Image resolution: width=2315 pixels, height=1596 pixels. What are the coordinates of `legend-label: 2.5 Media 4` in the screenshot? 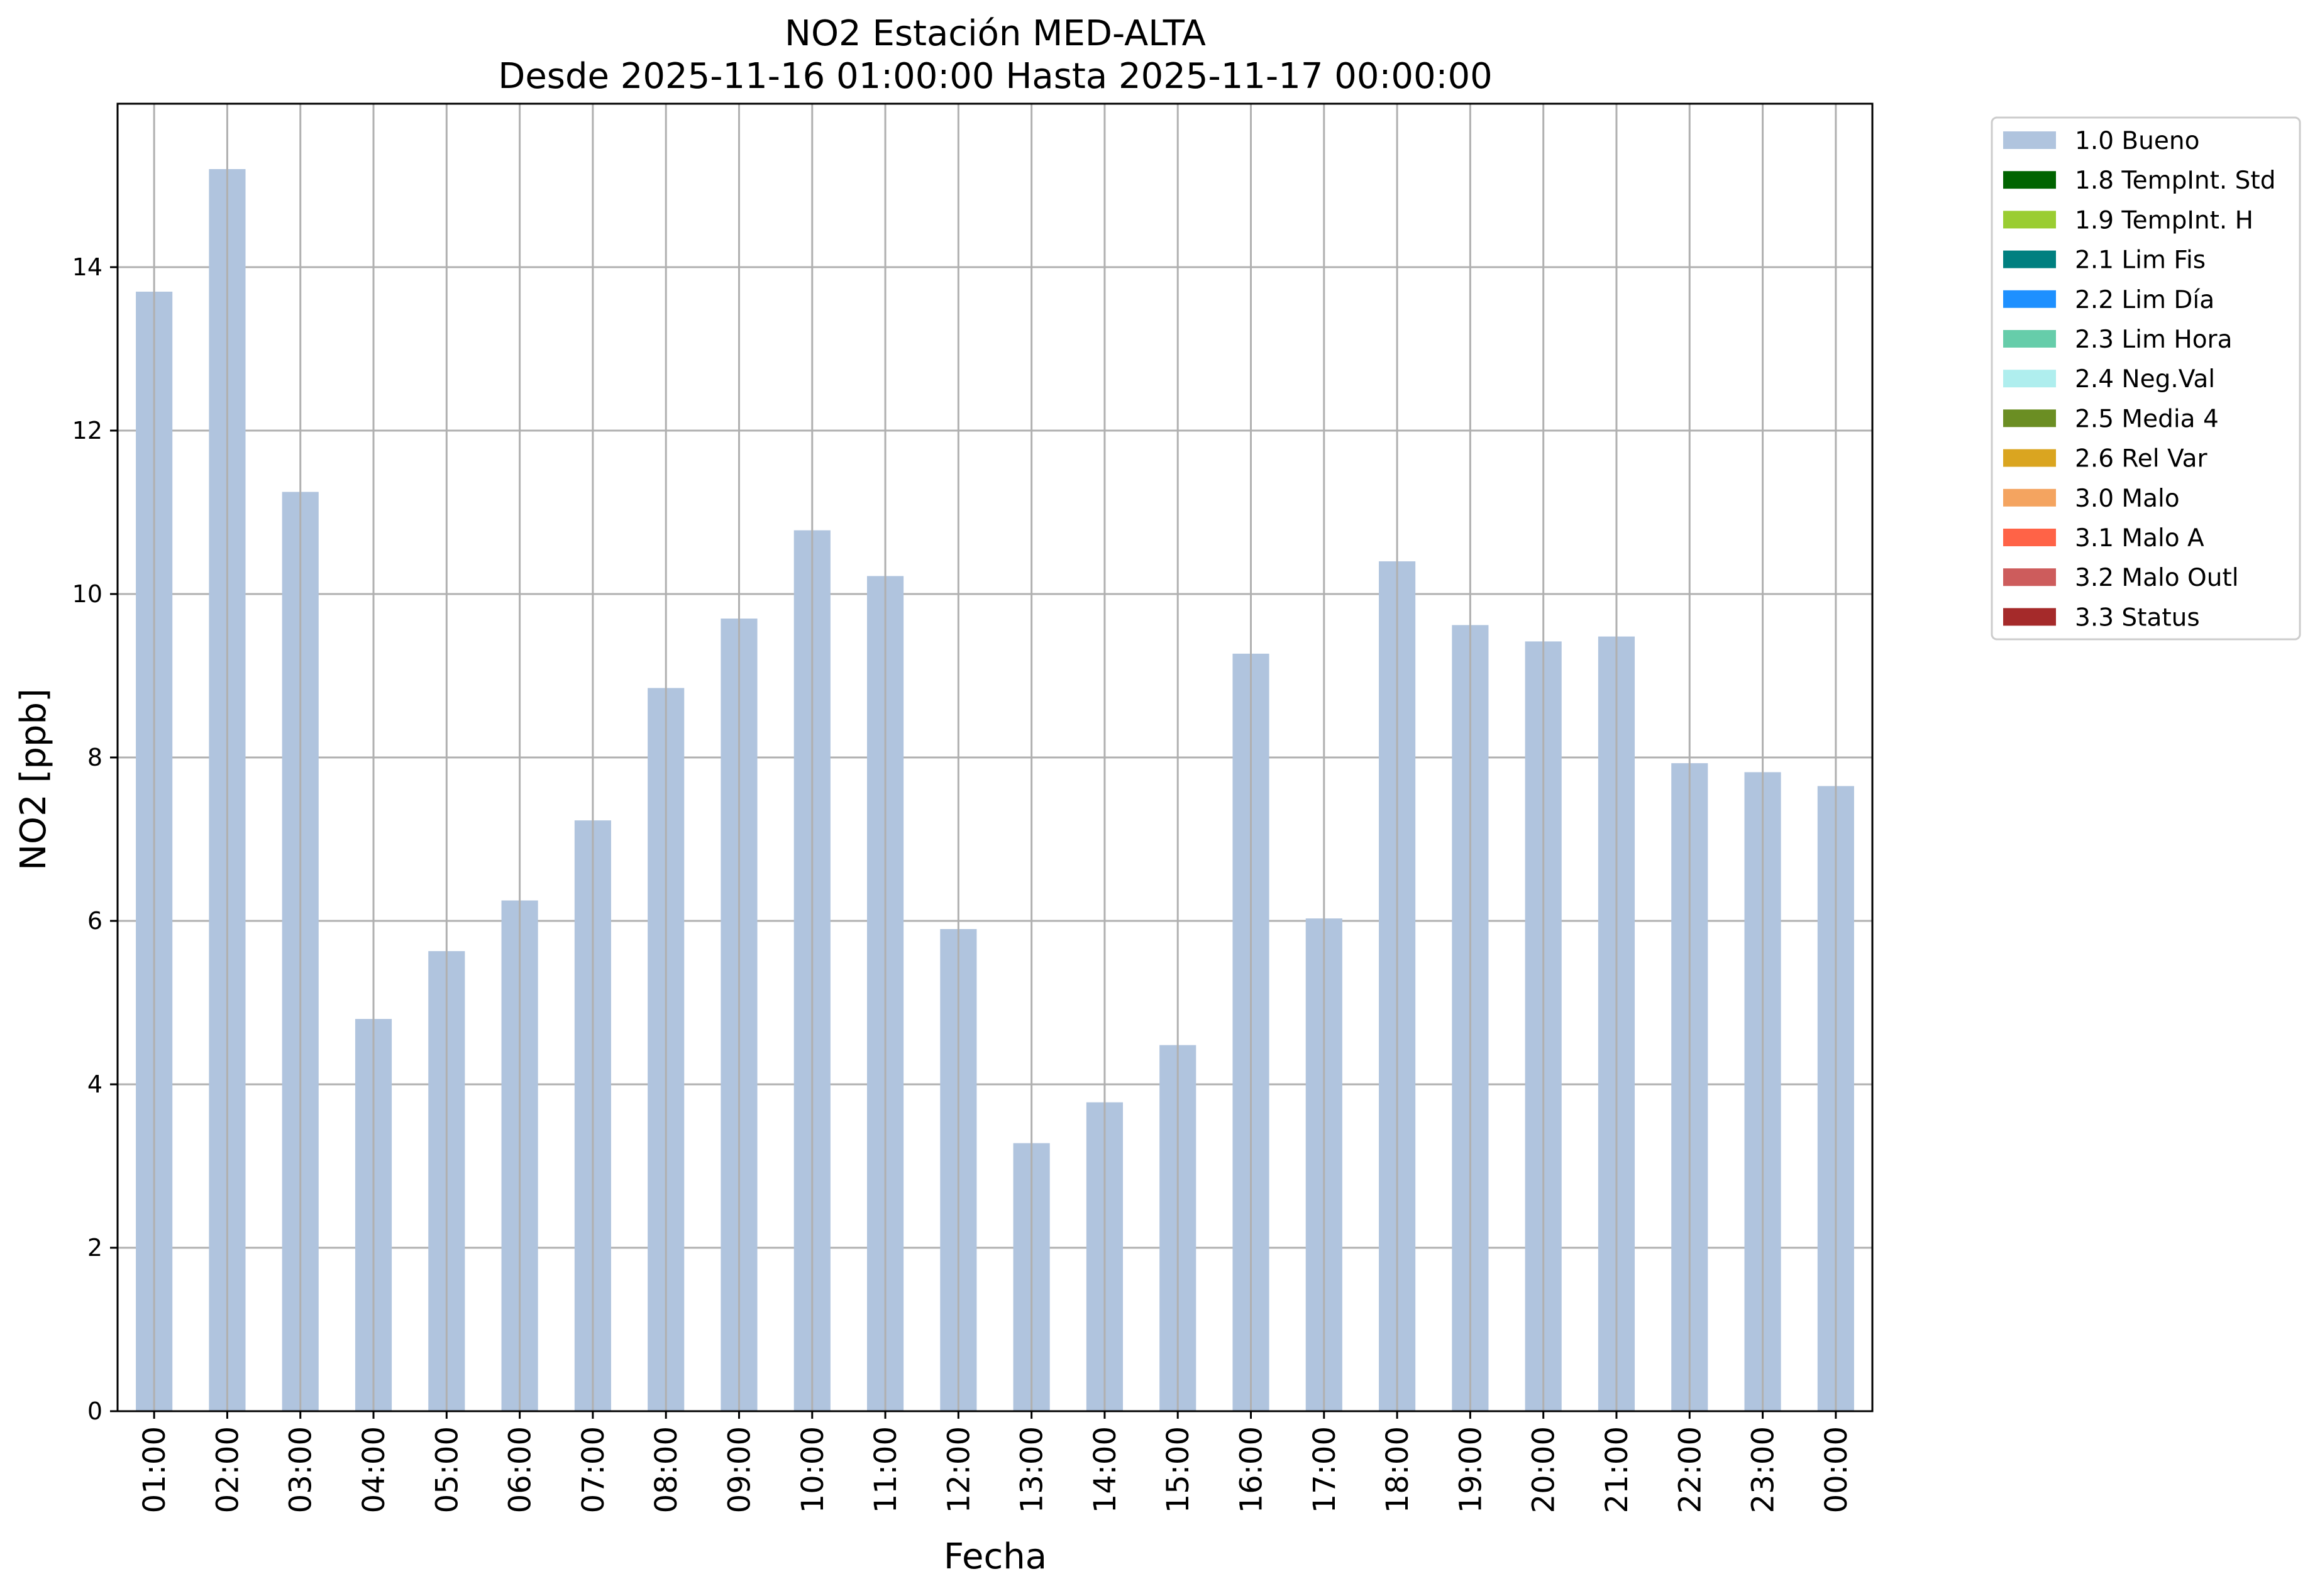 It's located at (2147, 419).